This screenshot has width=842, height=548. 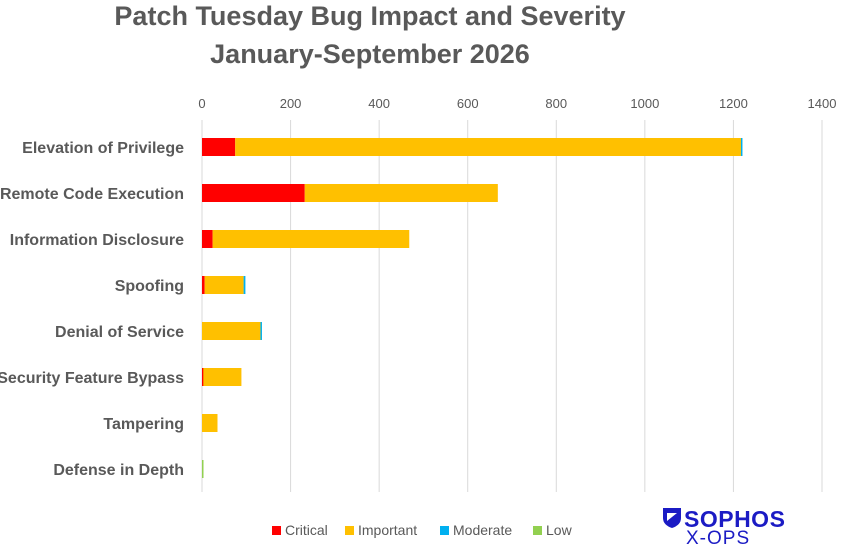 I want to click on x-axis-ticks: 0 200 400 600 800 1000 1200 1400, so click(x=517, y=103).